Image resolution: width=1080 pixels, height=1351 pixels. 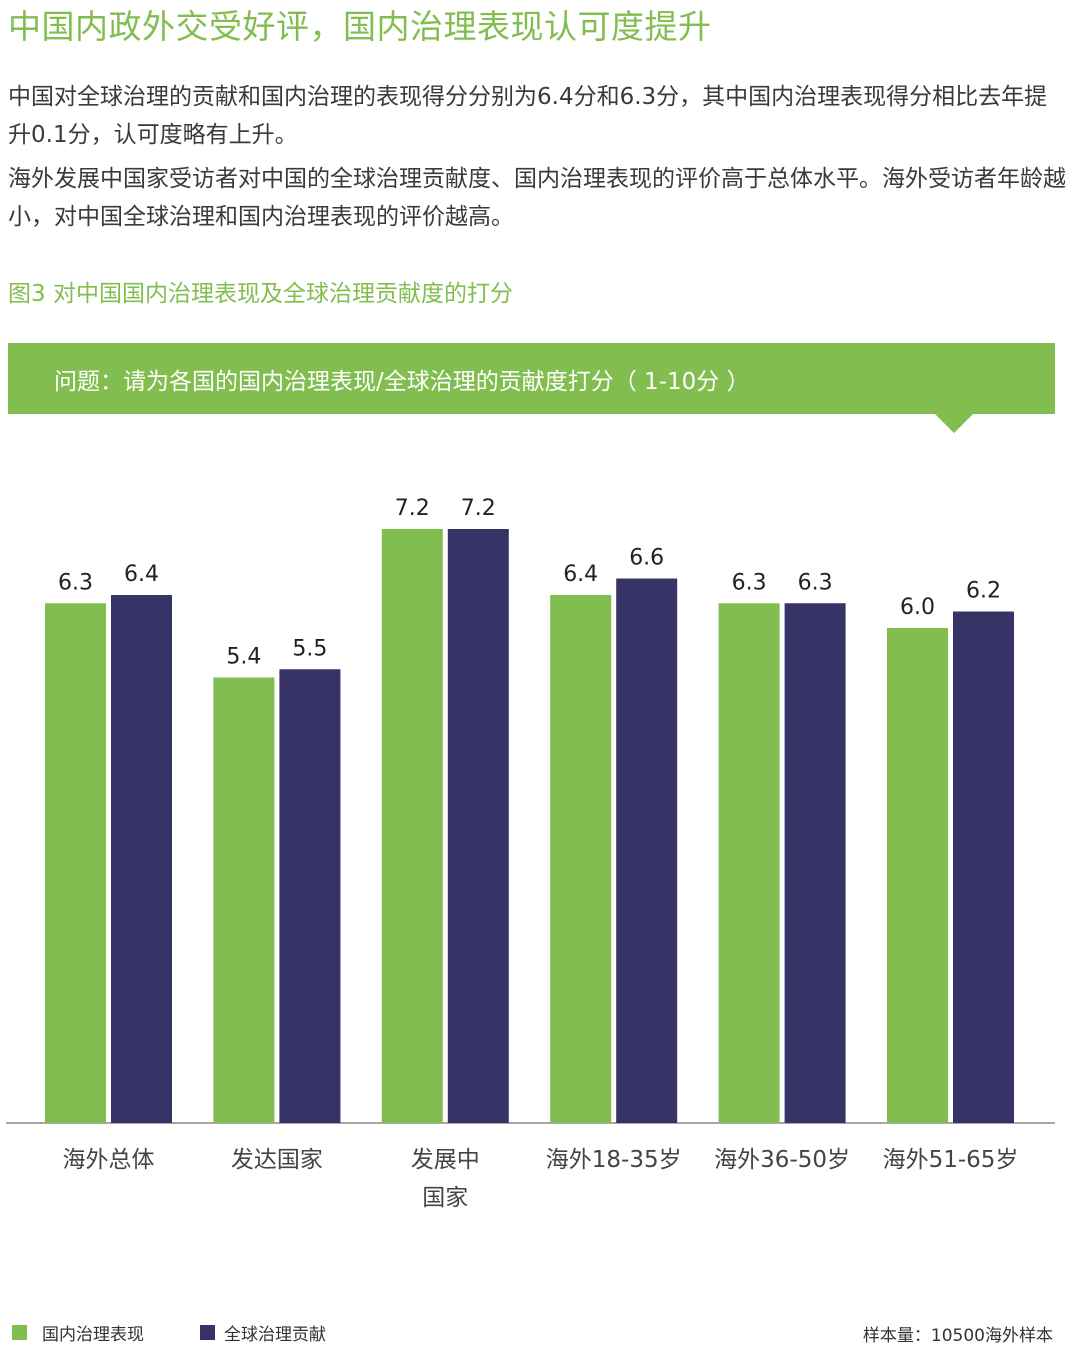 What do you see at coordinates (93, 1335) in the screenshot?
I see `legend-label-domestic: 国内治理表现` at bounding box center [93, 1335].